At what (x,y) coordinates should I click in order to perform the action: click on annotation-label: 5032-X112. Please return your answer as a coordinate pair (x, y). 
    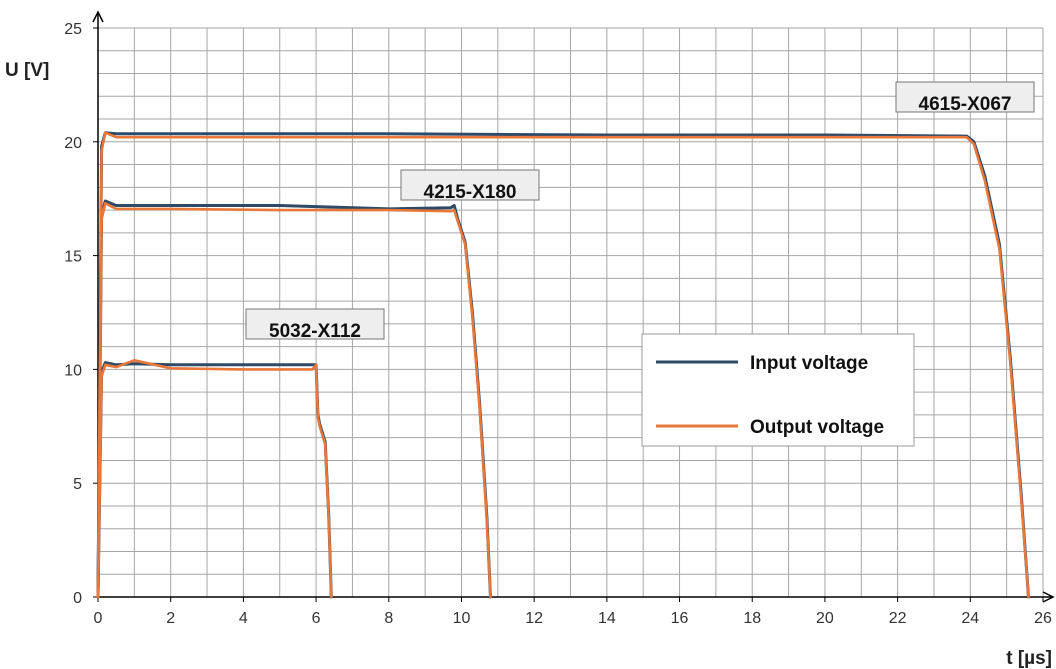
    Looking at the image, I should click on (315, 331).